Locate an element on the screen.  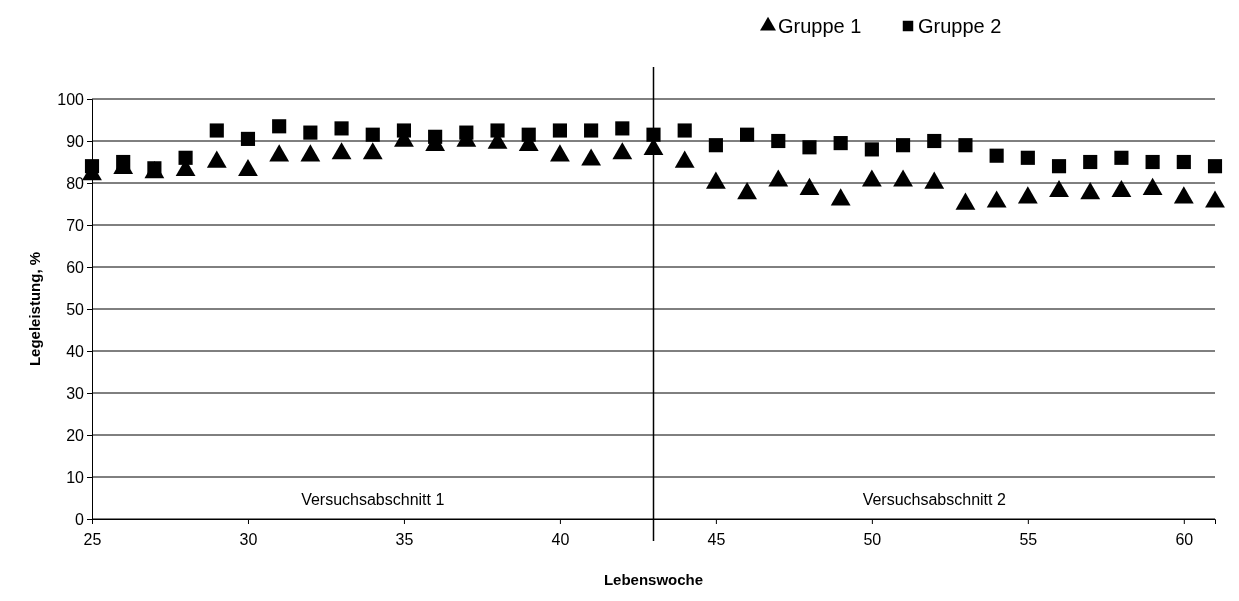
y-tick-label: 40 is located at coordinates (75, 351).